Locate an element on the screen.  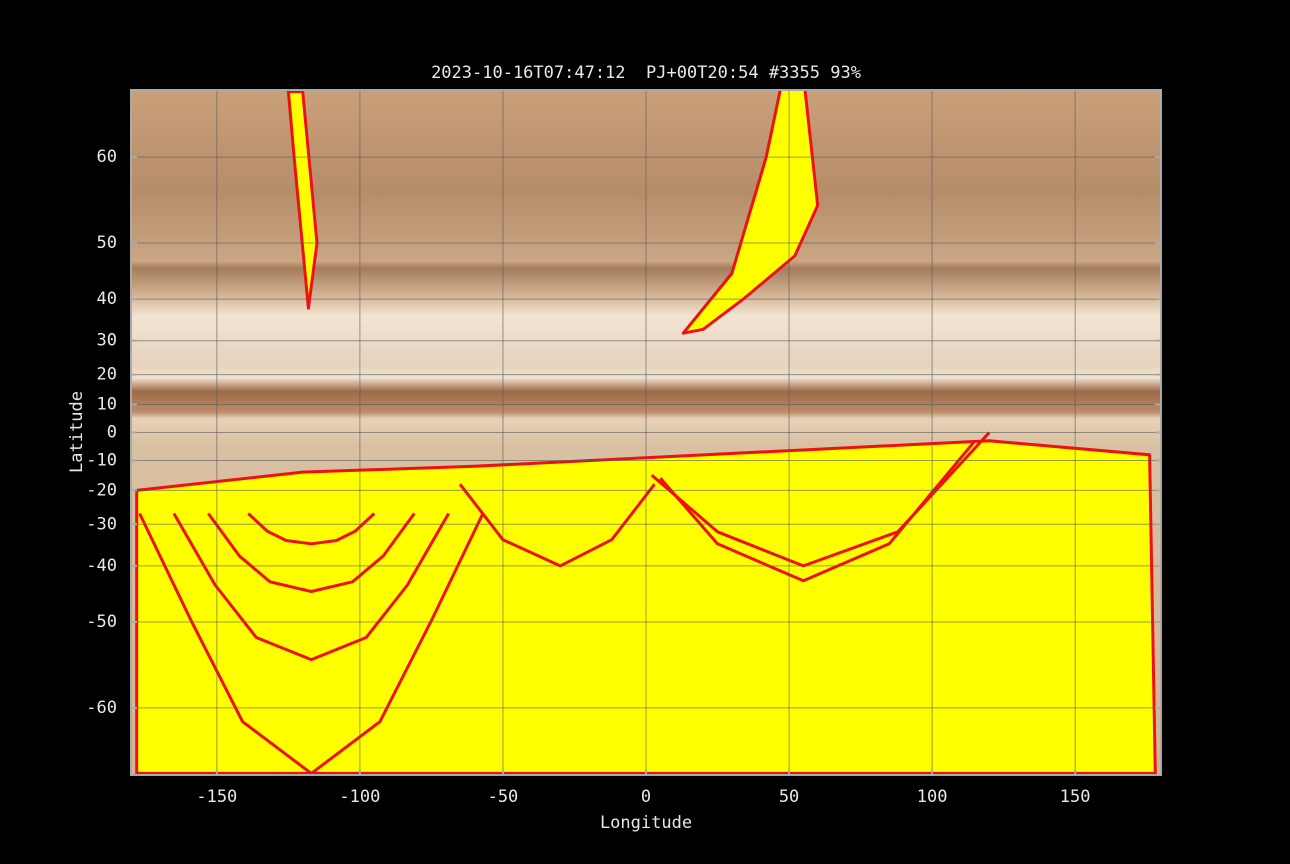
y-axis-label: Latitude is located at coordinates (77, 432).